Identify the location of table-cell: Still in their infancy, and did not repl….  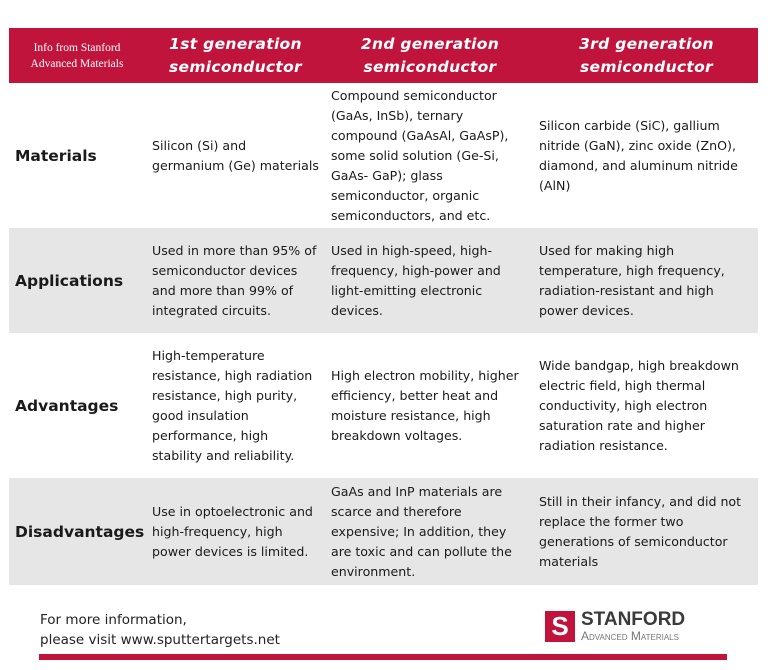
(640, 531).